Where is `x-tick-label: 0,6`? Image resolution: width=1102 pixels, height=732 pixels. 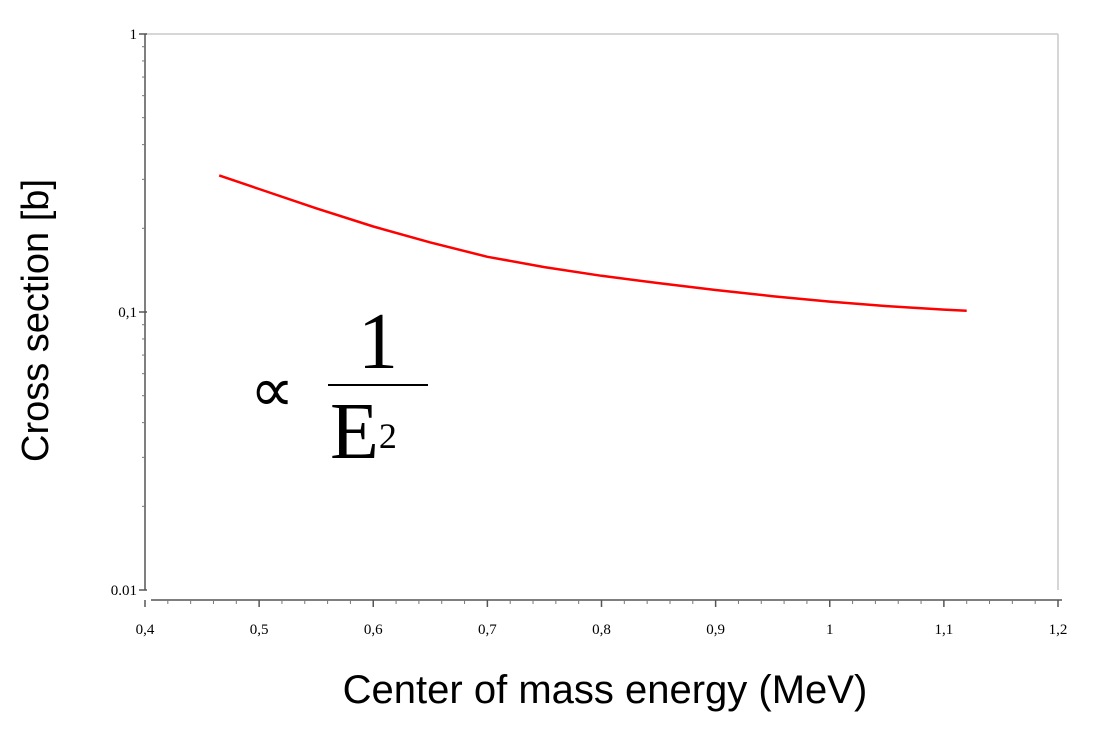 x-tick-label: 0,6 is located at coordinates (373, 630).